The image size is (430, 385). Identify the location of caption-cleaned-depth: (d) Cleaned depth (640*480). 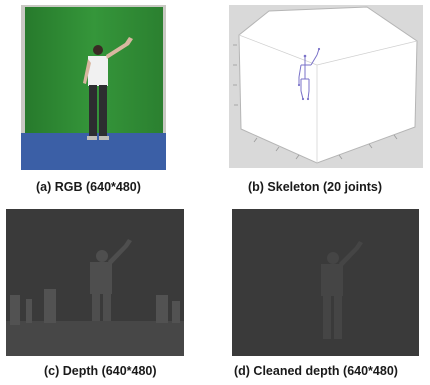
(316, 371).